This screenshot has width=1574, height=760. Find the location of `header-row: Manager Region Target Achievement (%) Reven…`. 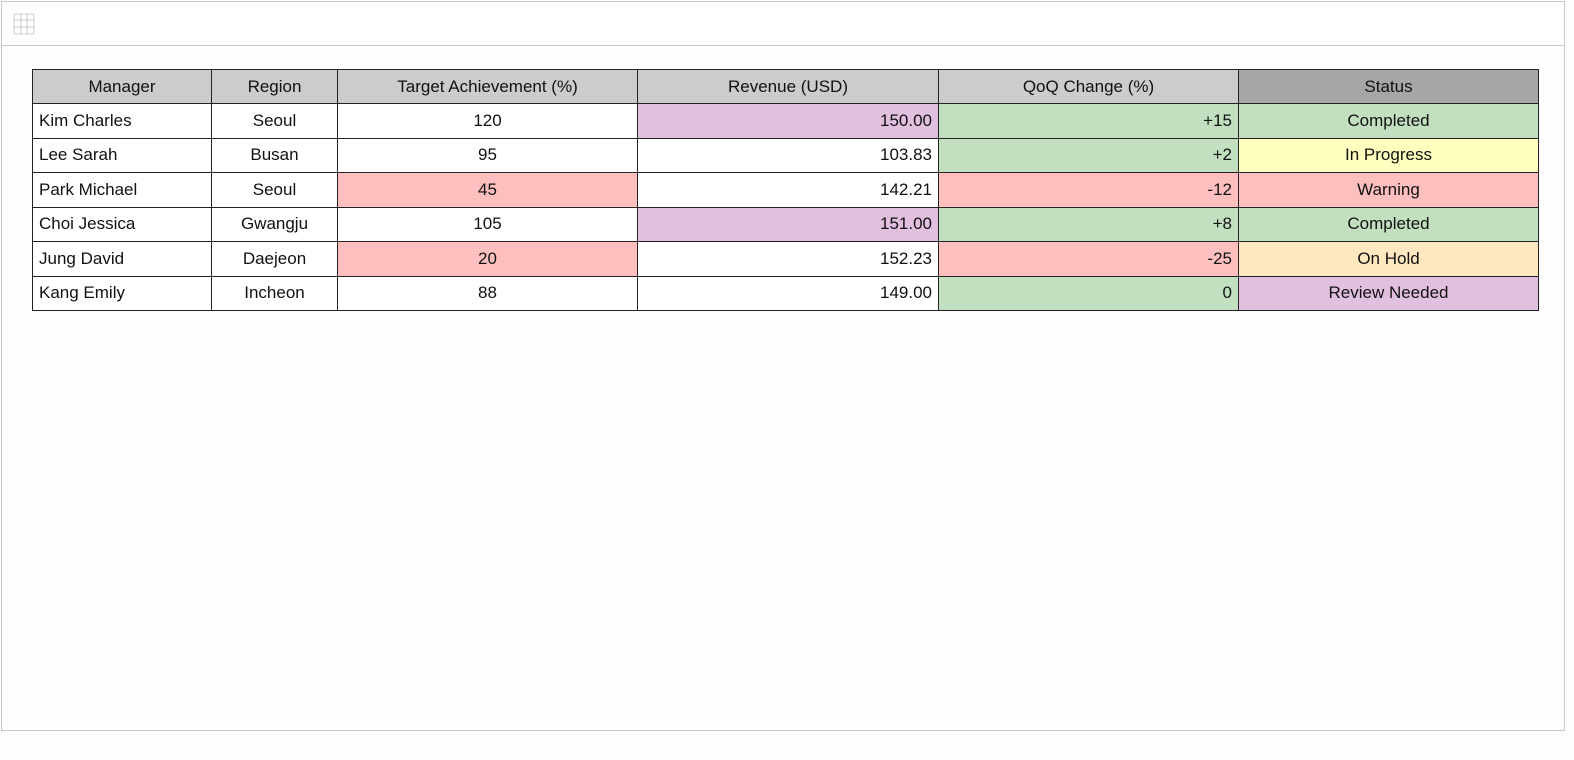

header-row: Manager Region Target Achievement (%) Reven… is located at coordinates (785, 86).